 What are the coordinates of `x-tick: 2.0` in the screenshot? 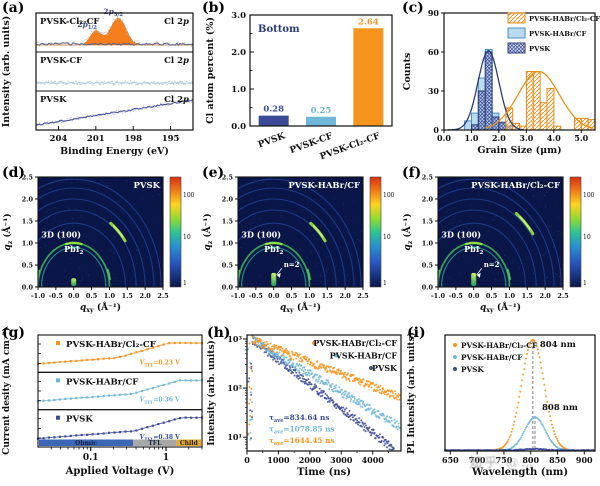 It's located at (345, 296).